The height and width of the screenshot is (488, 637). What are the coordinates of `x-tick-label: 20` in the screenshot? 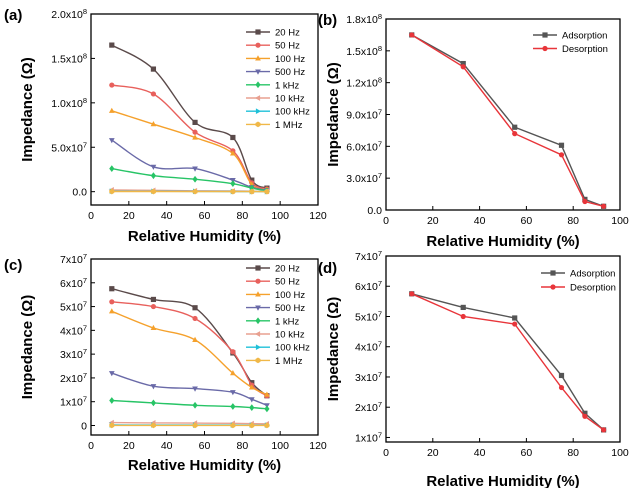 It's located at (129, 446).